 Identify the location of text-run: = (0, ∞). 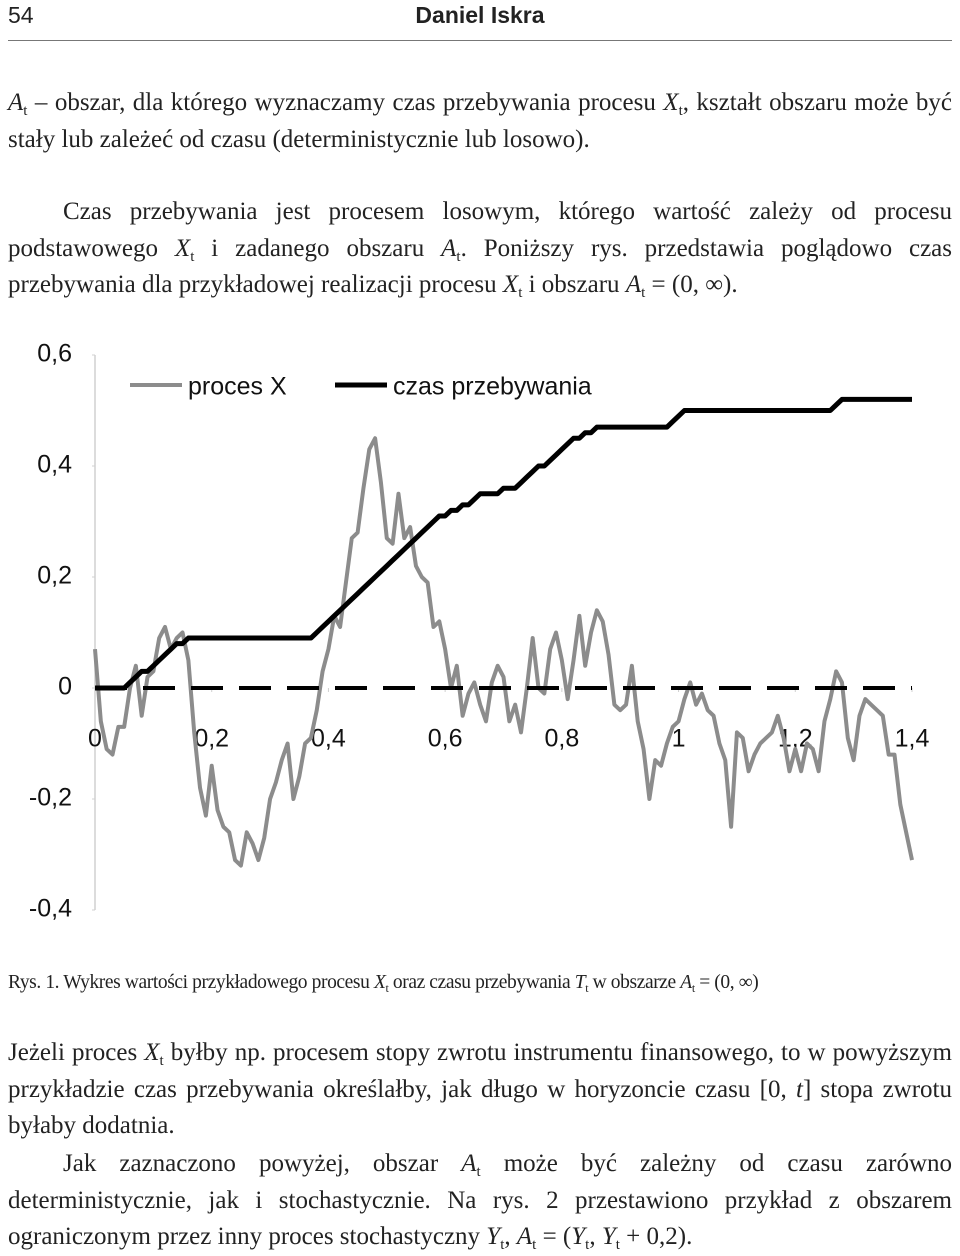
(726, 982).